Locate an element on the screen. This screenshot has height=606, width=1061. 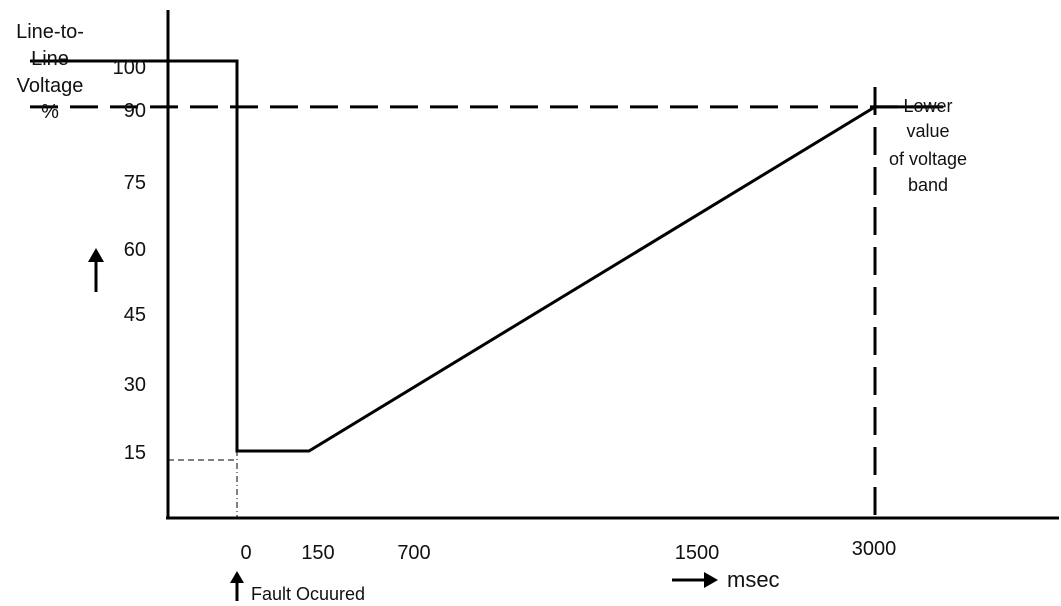
fault-annotation: Fault Ocuured is located at coordinates (308, 594).